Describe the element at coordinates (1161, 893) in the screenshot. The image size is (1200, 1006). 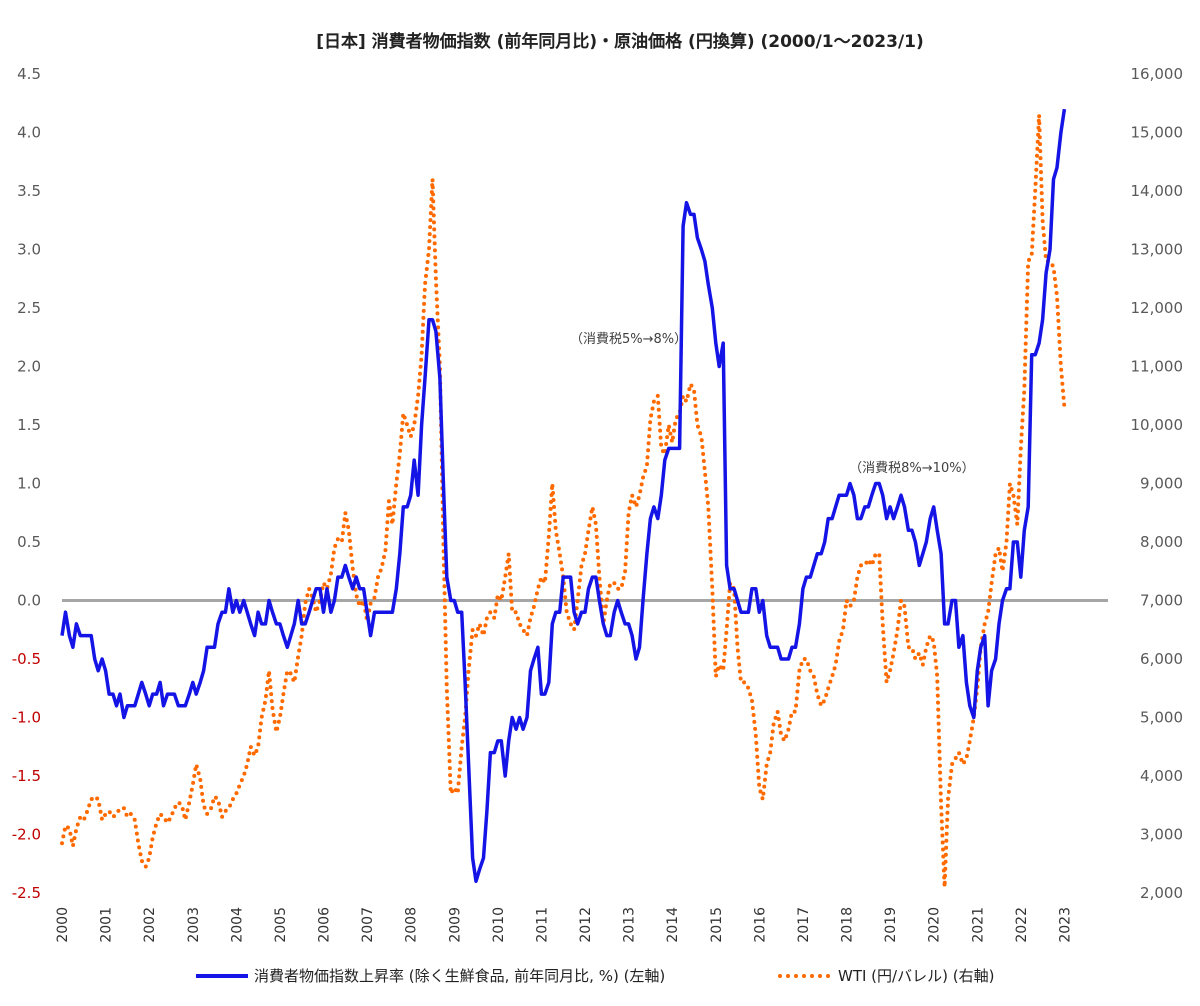
I see `y-right-tick-label: 2,000` at that location.